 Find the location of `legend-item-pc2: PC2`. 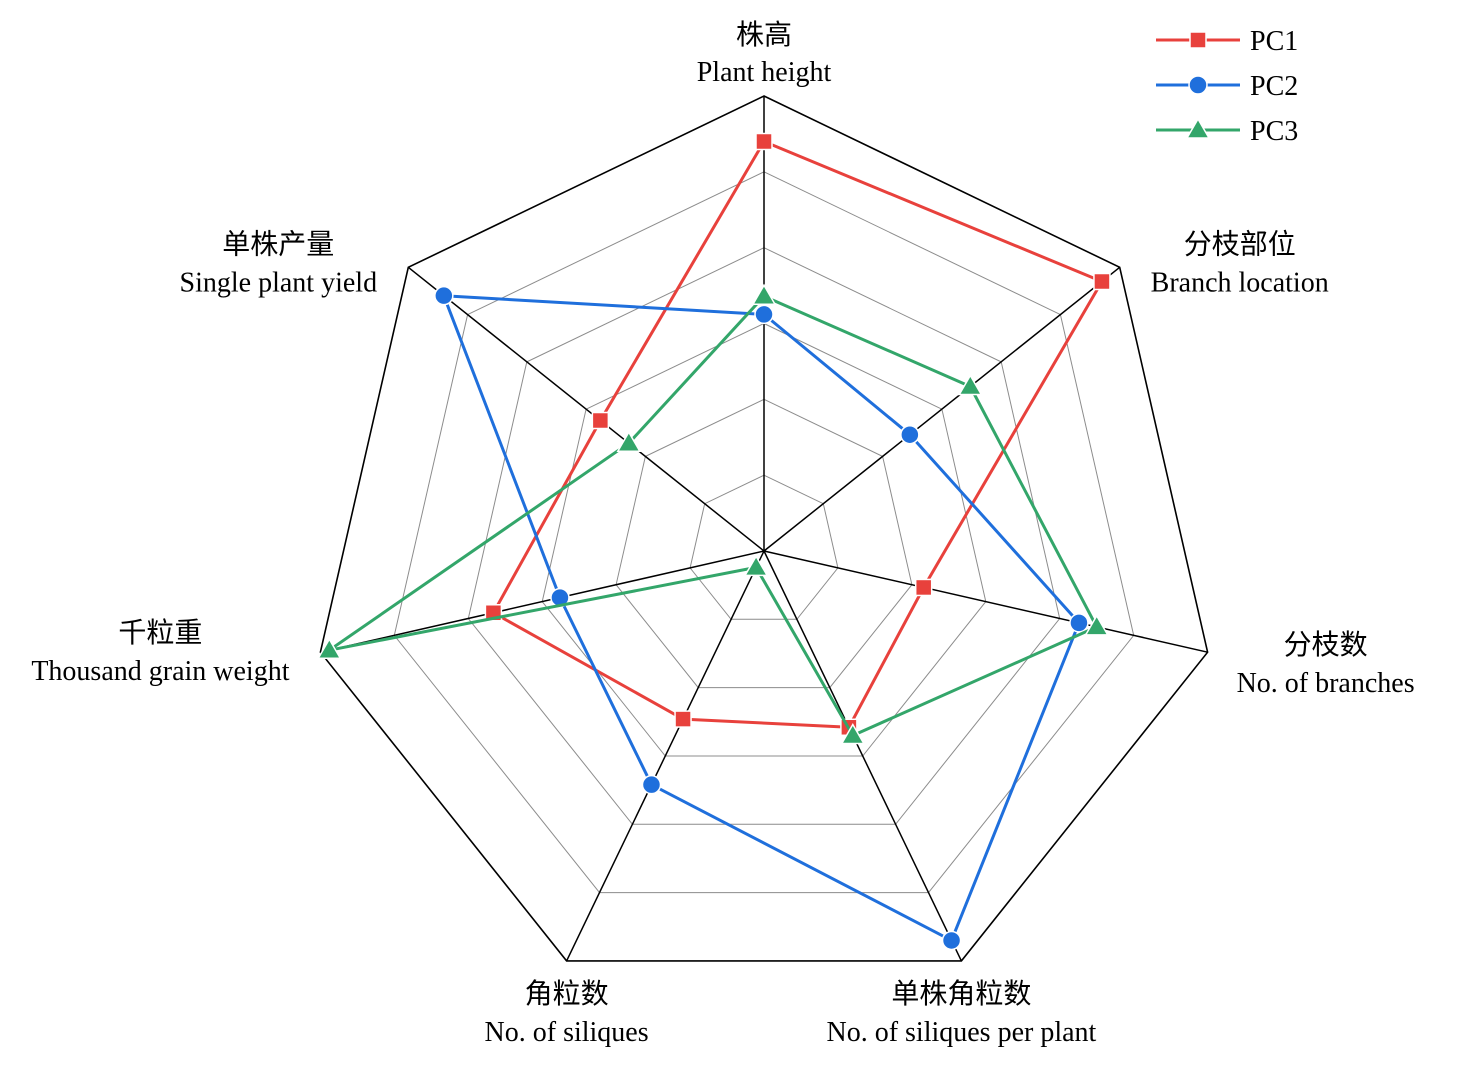

legend-item-pc2: PC2 is located at coordinates (1227, 86).